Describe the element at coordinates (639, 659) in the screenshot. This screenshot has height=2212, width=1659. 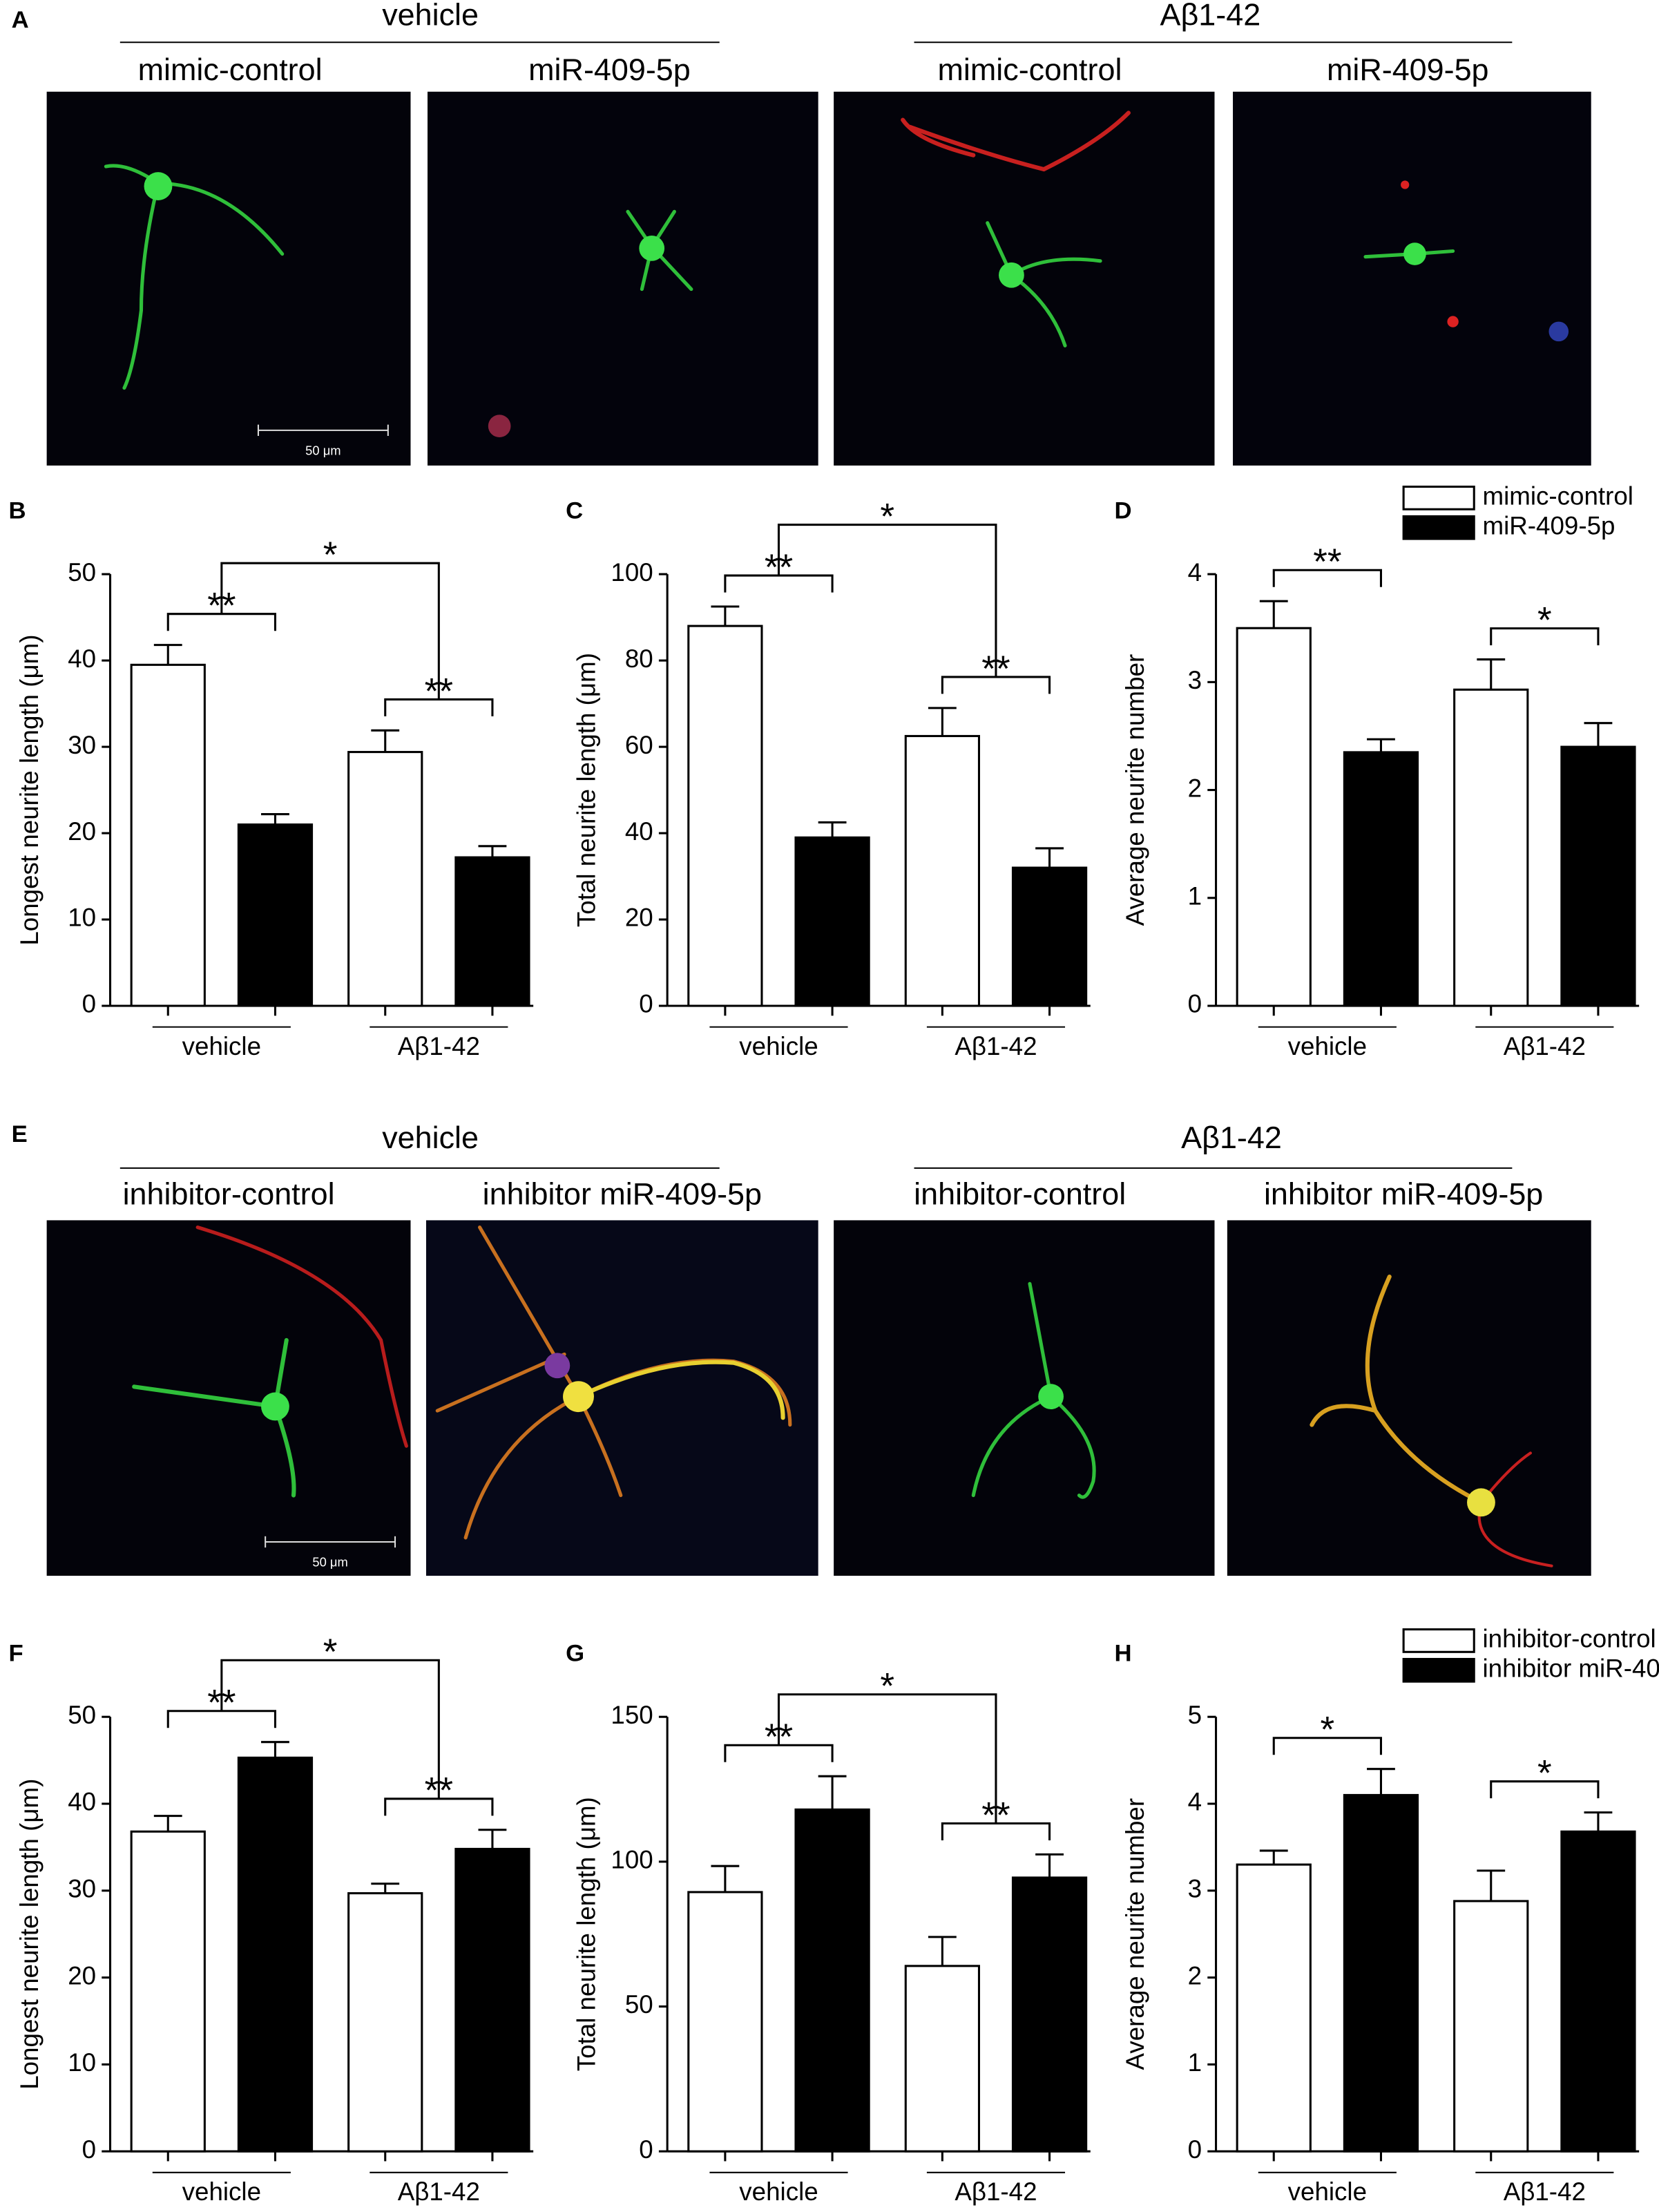
I see `y-tick-label: 80` at that location.